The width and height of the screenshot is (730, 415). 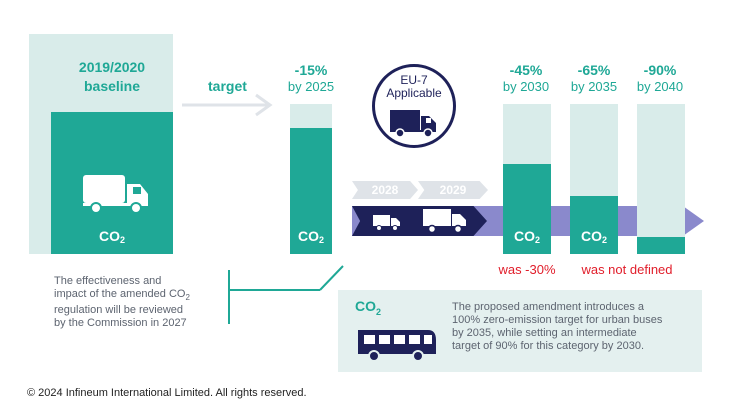 What do you see at coordinates (526, 70) in the screenshot?
I see `target-2030-pct: -45%` at bounding box center [526, 70].